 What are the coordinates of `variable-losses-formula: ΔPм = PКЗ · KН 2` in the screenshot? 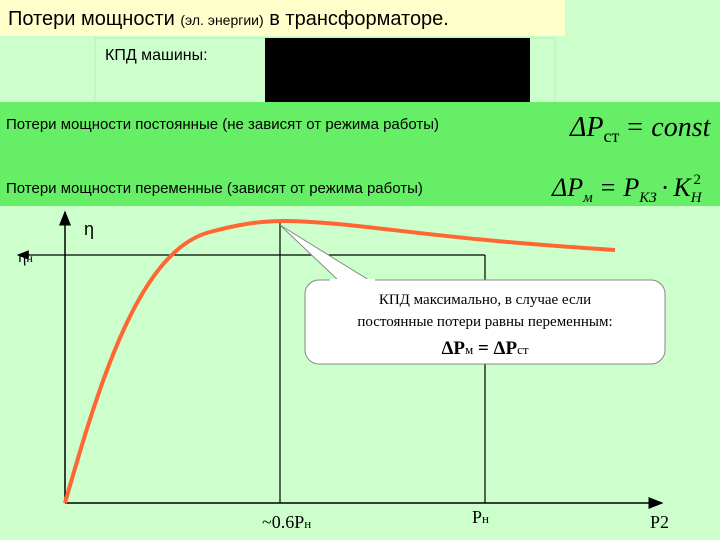 It's located at (627, 189).